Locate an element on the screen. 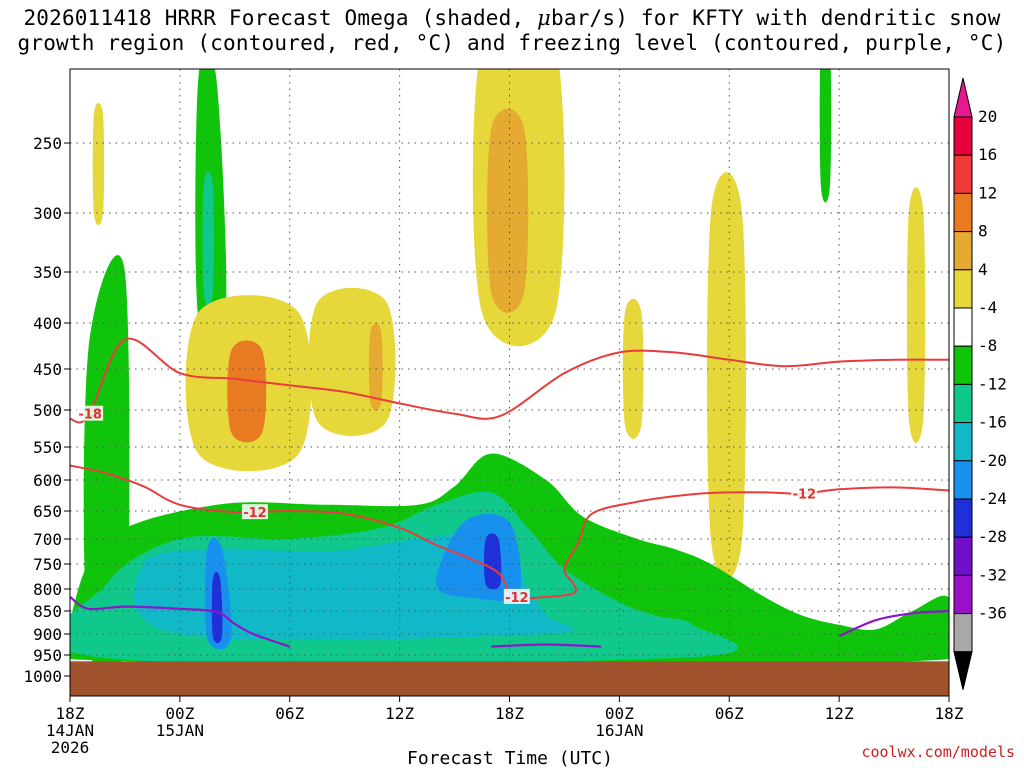 The width and height of the screenshot is (1024, 768). y-tick-label-15: 1000 is located at coordinates (42, 676).